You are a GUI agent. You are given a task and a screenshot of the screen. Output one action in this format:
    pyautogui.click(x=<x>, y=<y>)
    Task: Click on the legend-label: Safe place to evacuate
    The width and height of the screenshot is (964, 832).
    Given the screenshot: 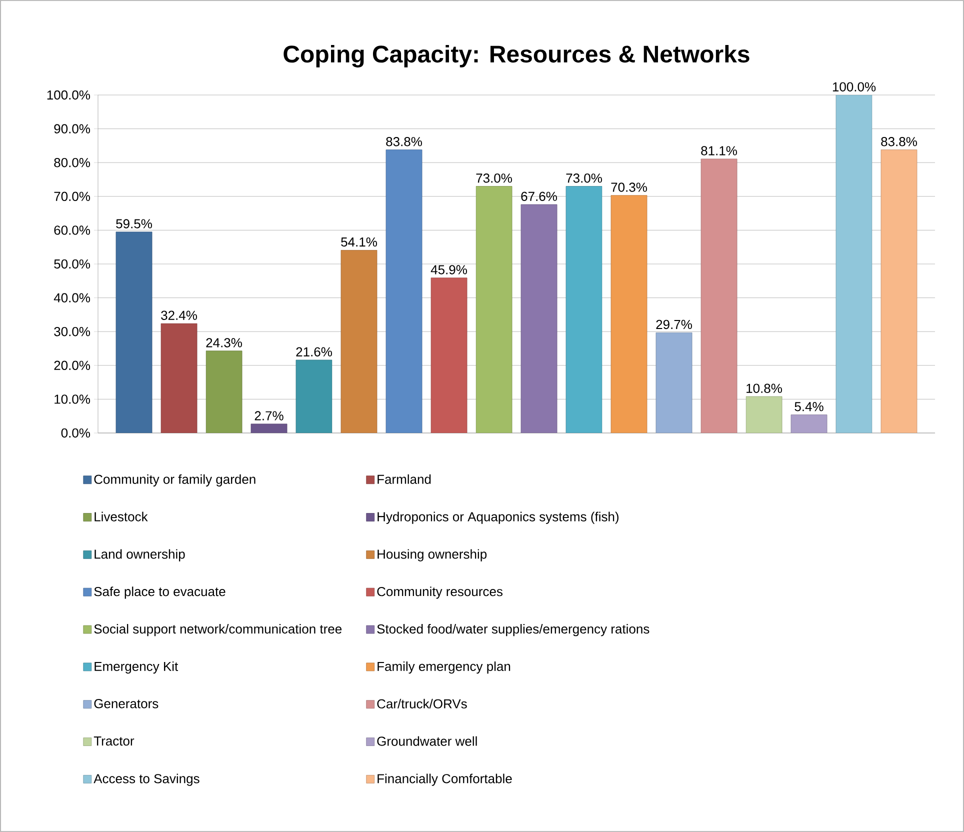 What is the action you would take?
    pyautogui.click(x=160, y=592)
    